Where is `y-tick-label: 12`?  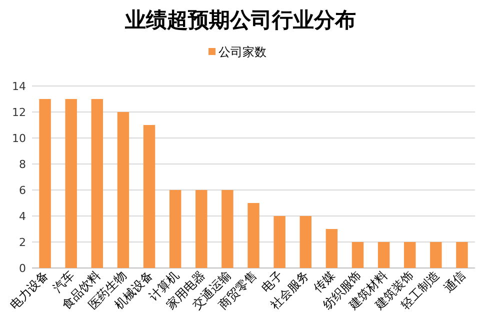 y-tick-label: 12 is located at coordinates (19, 112).